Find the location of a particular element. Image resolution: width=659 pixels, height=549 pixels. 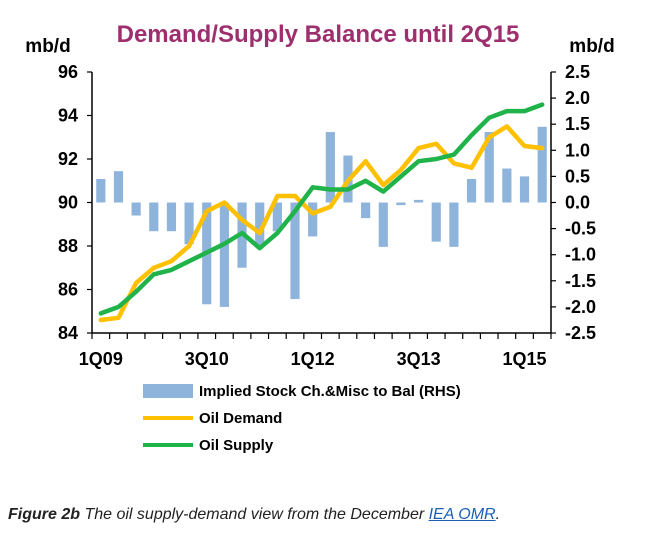

bar-4Q11 is located at coordinates (295, 251).